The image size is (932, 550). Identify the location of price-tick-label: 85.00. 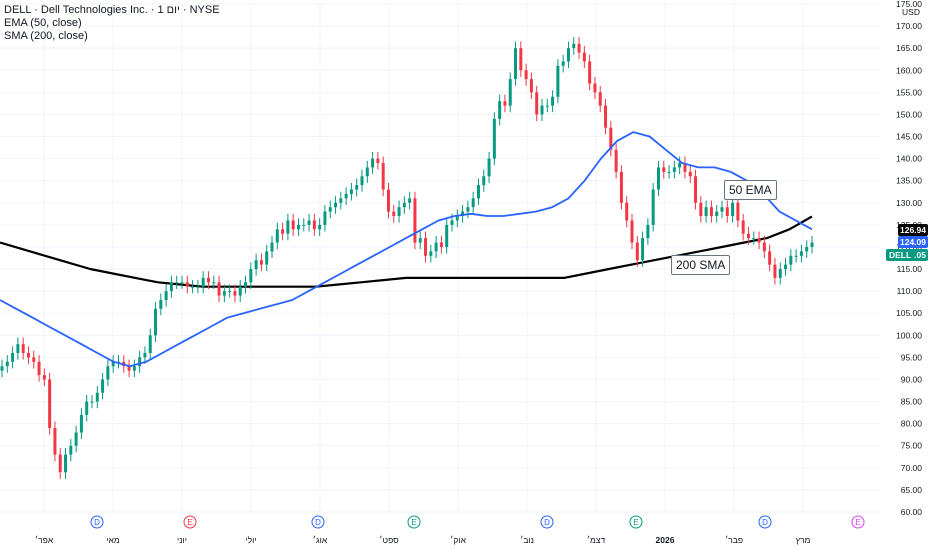
(912, 402).